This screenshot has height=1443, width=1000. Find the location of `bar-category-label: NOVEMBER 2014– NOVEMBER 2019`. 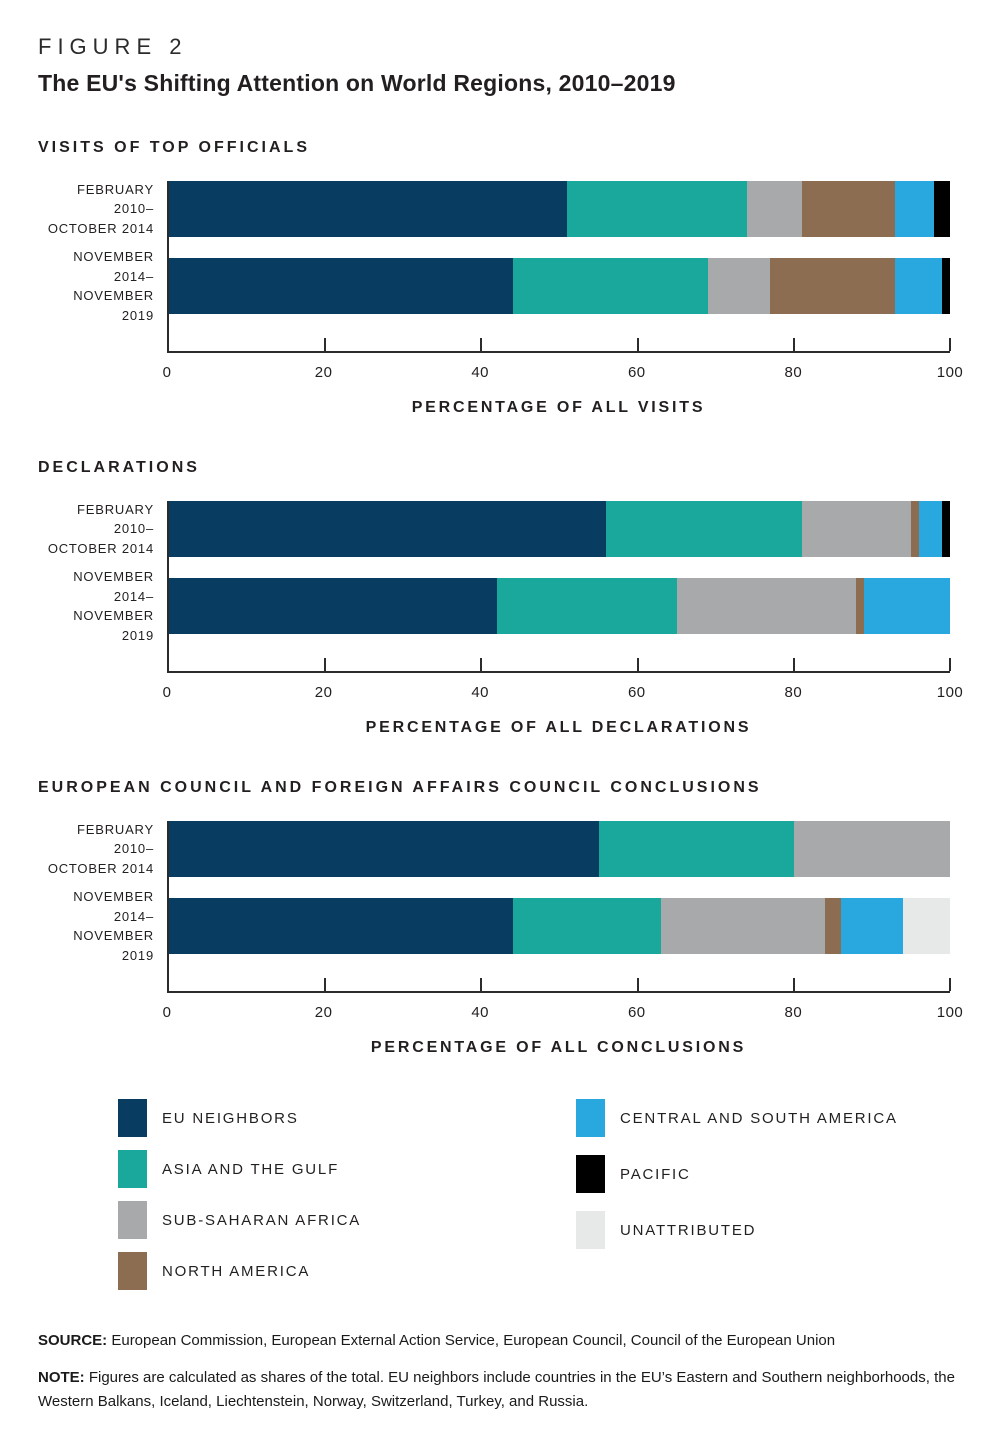

bar-category-label: NOVEMBER 2014– NOVEMBER 2019 is located at coordinates (113, 606).